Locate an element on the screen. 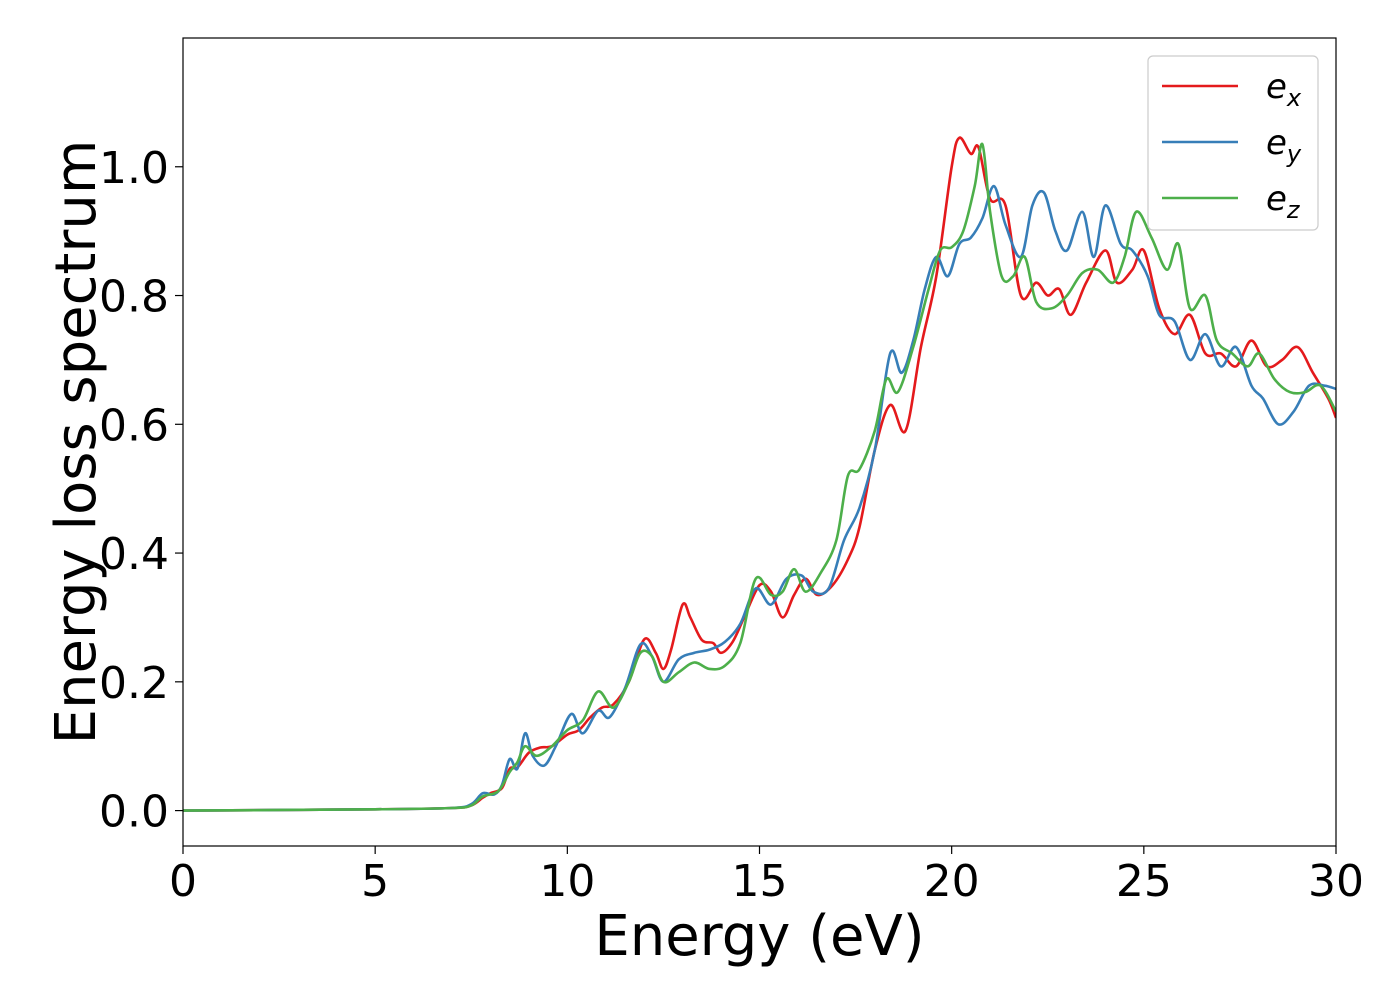 This screenshot has height=1000, width=1400. legend-label-e-x: ex is located at coordinates (1284, 89).